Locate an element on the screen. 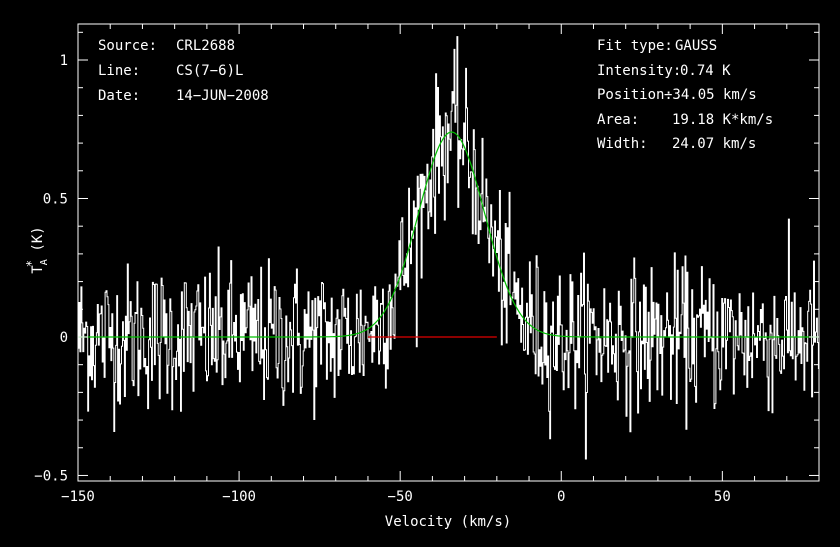 The height and width of the screenshot is (547, 840). info-position-value: −34.05 km/s is located at coordinates (710, 95).